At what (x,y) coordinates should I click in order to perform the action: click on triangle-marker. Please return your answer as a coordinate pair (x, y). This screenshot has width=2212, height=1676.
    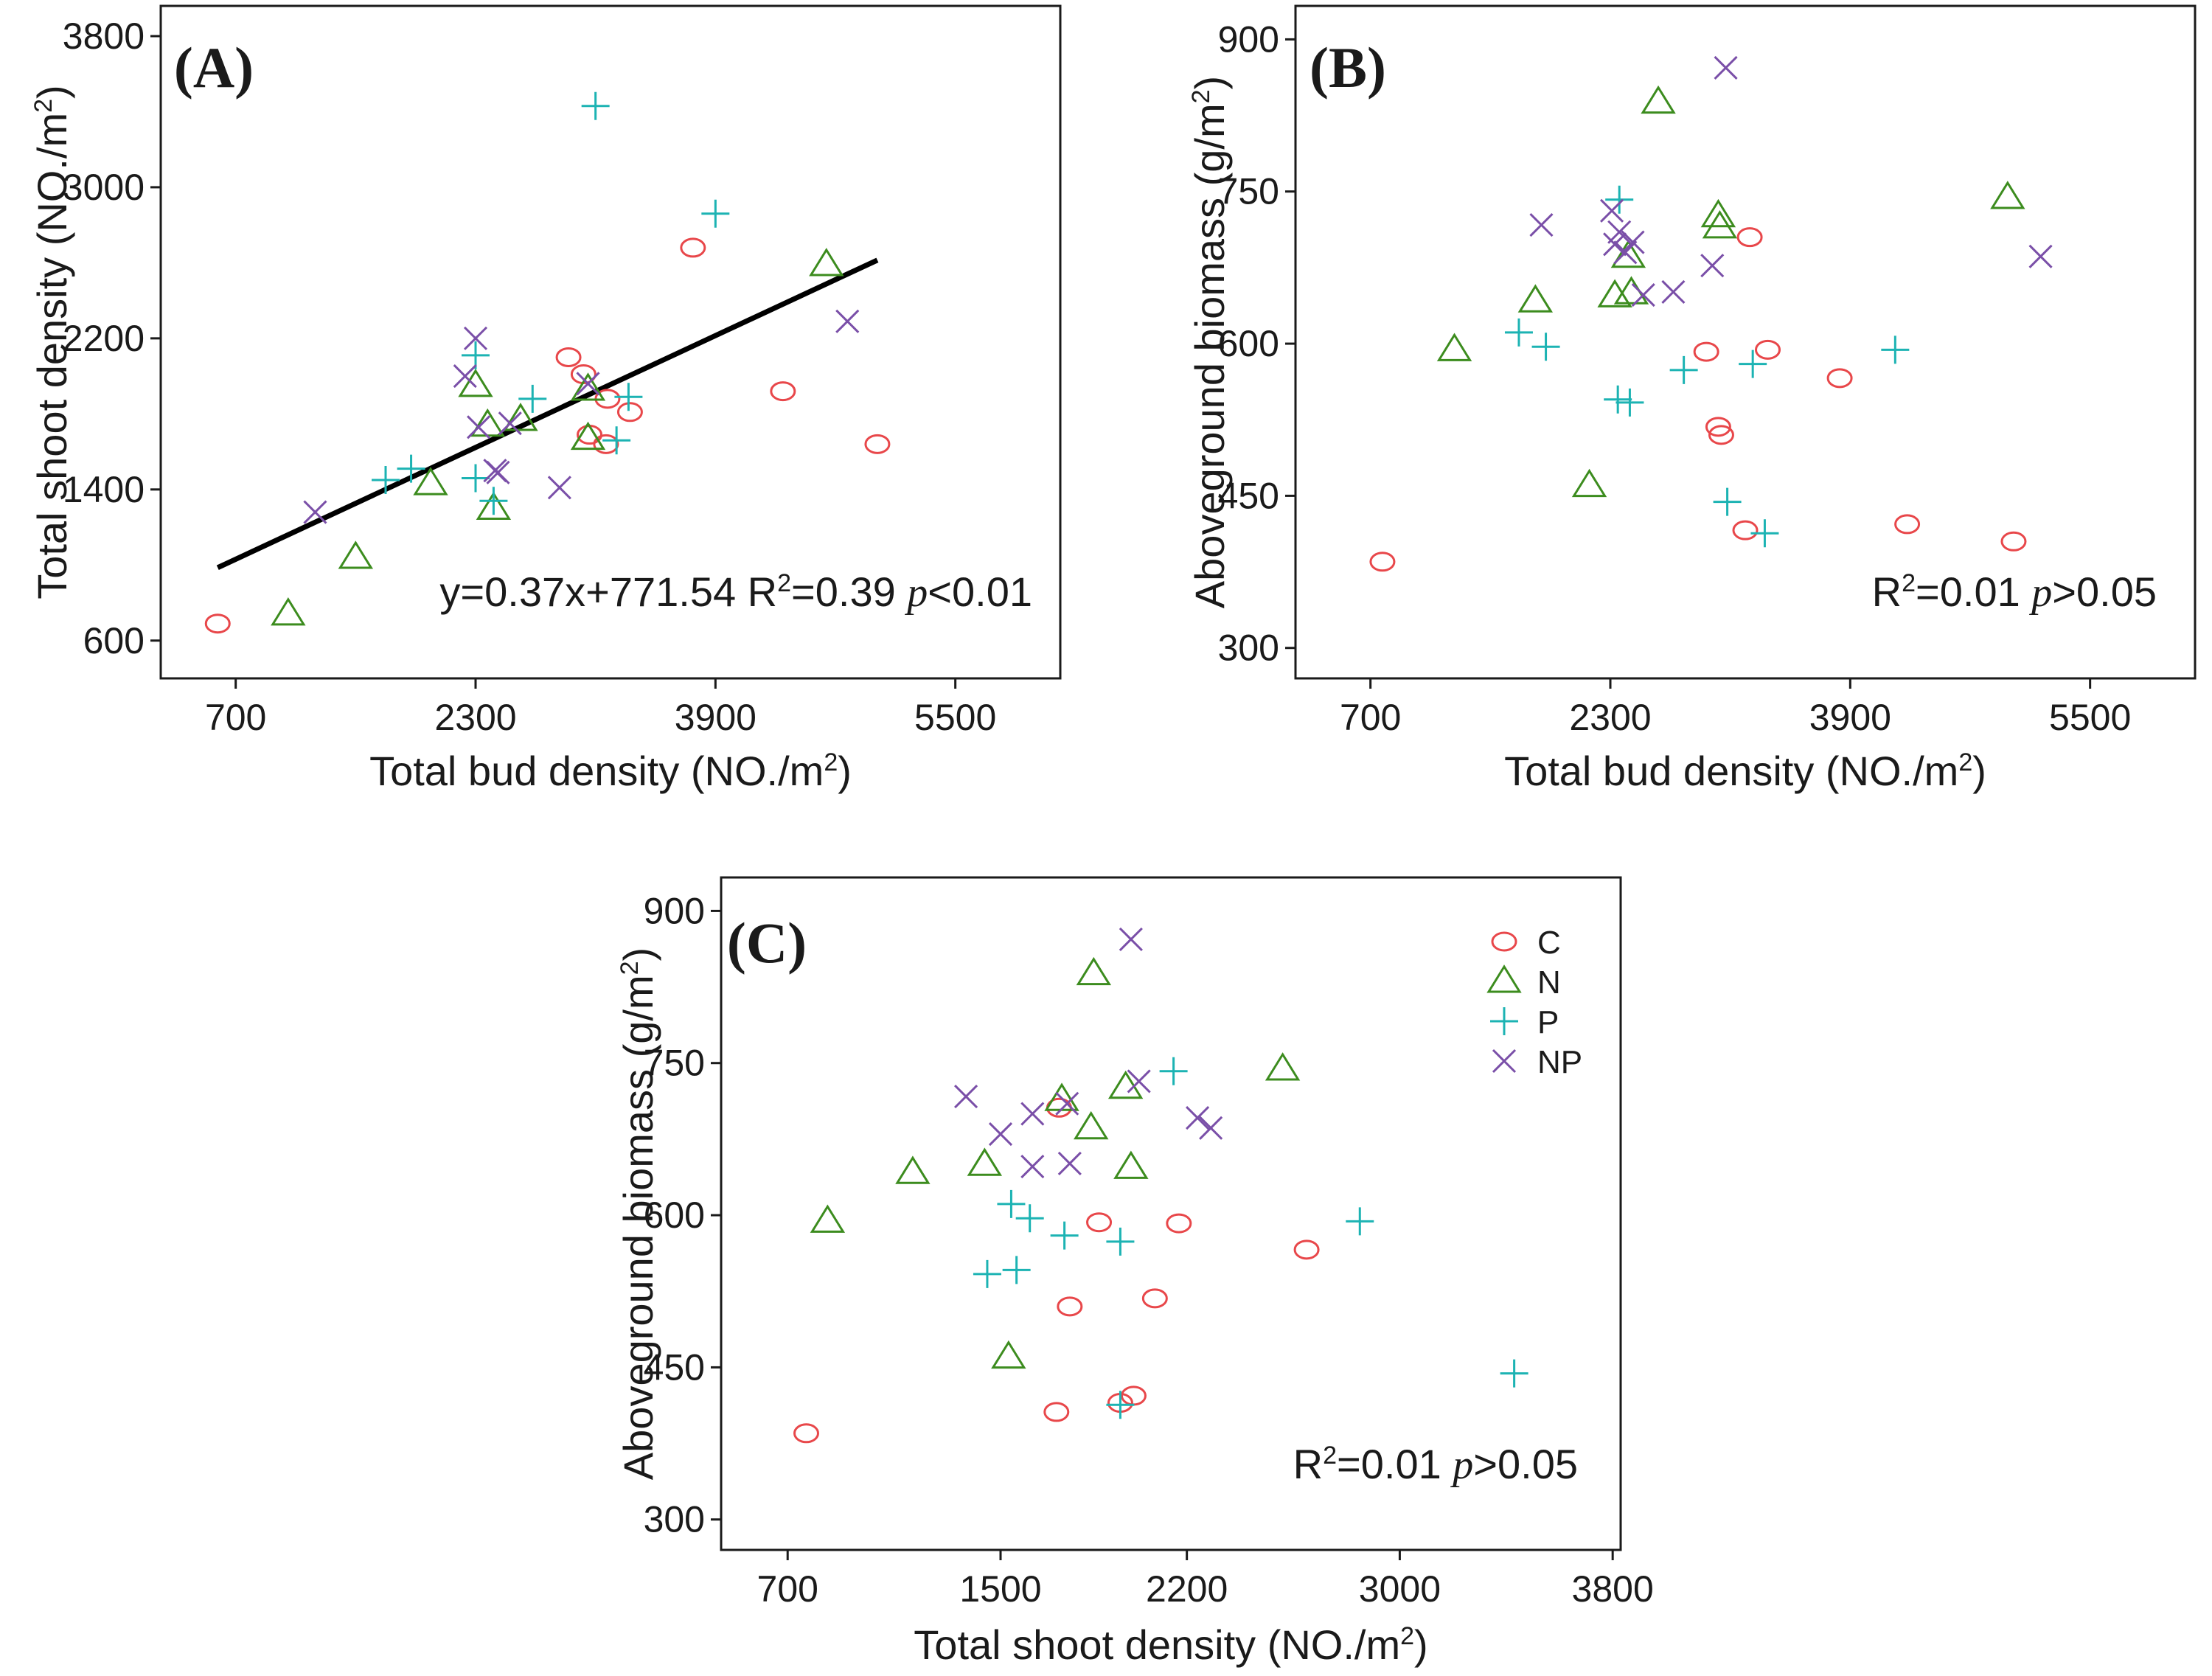
    Looking at the image, I should click on (1504, 978).